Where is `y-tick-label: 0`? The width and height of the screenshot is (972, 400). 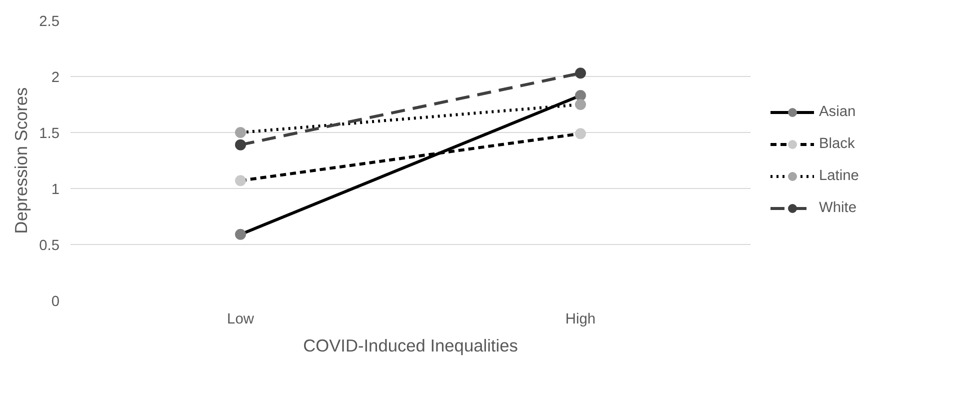 y-tick-label: 0 is located at coordinates (55, 302).